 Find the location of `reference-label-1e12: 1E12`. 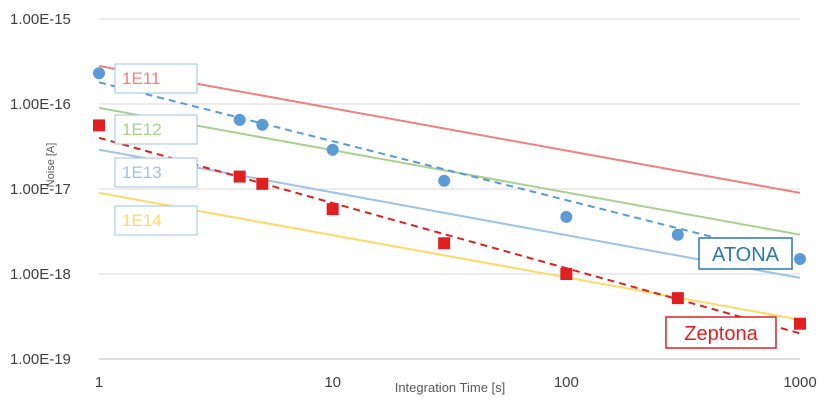

reference-label-1e12: 1E12 is located at coordinates (156, 129).